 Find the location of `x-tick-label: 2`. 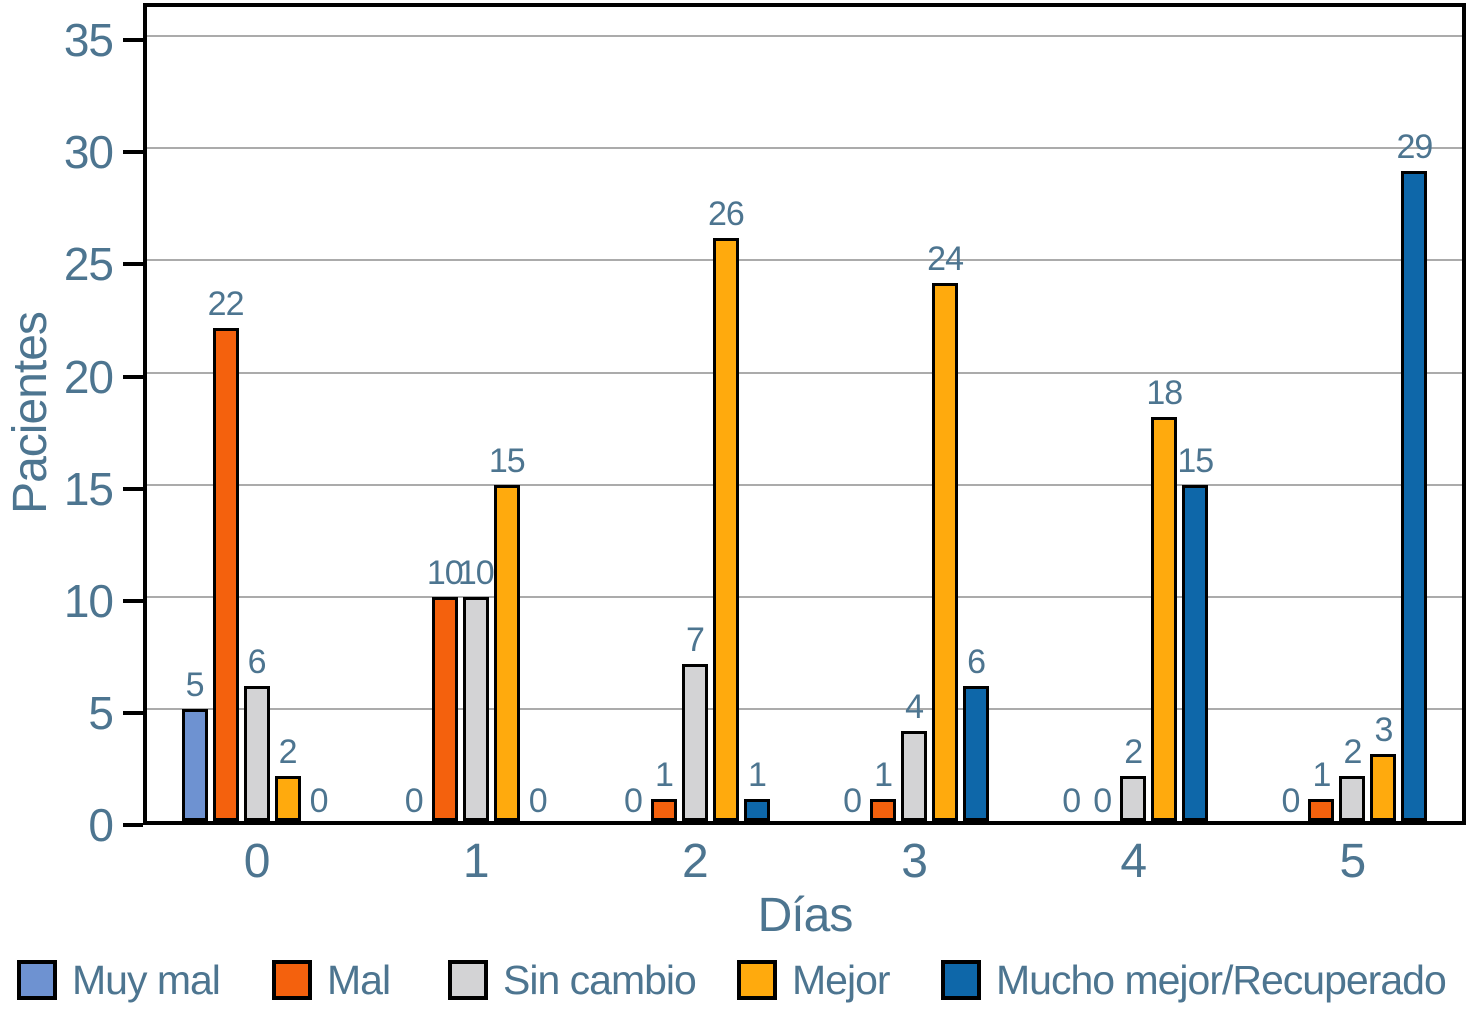

x-tick-label: 2 is located at coordinates (695, 861).